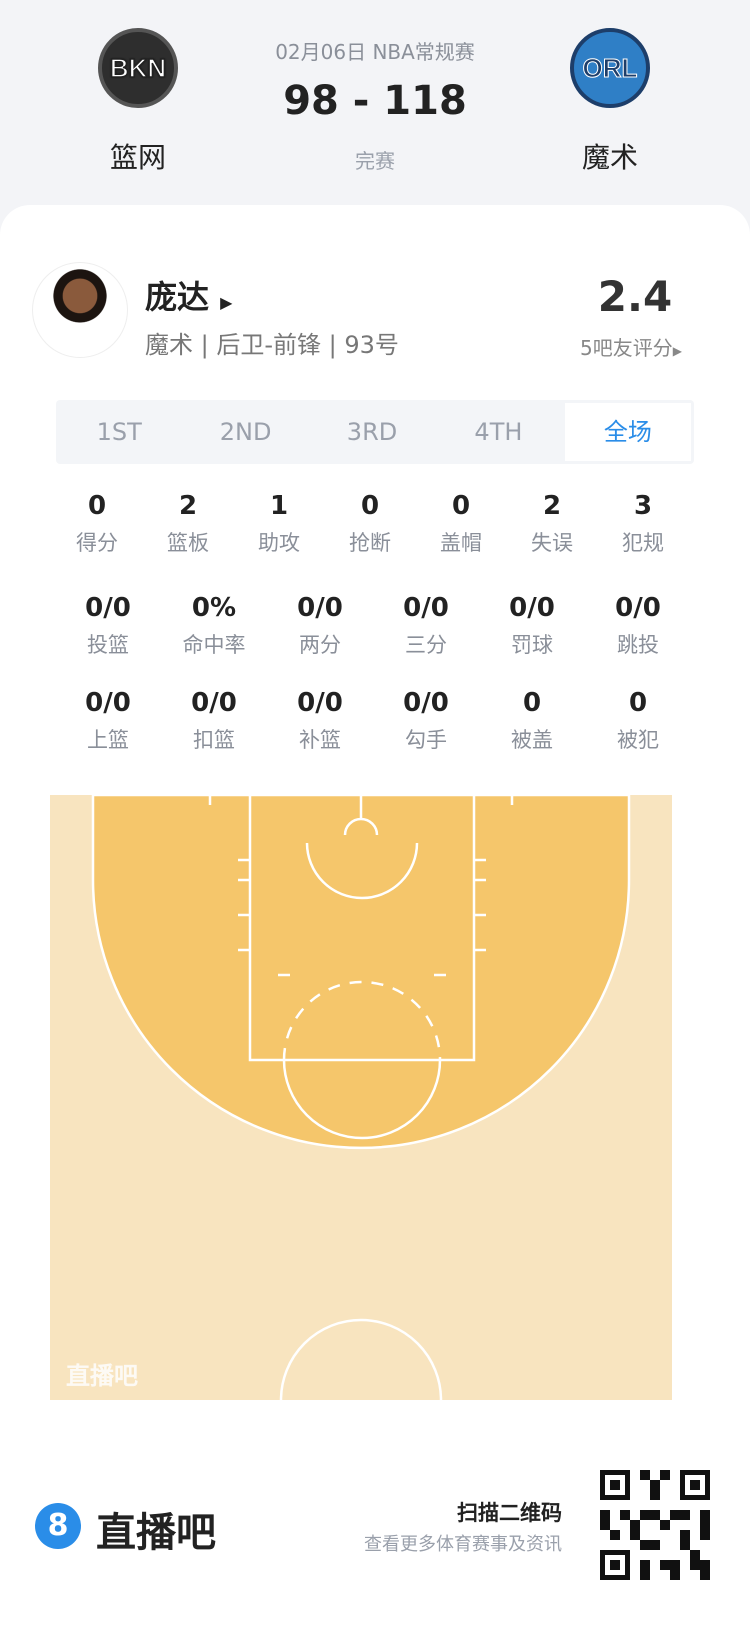 This screenshot has width=750, height=1629. Describe the element at coordinates (108, 740) in the screenshot. I see `stat-label: 上篮` at that location.